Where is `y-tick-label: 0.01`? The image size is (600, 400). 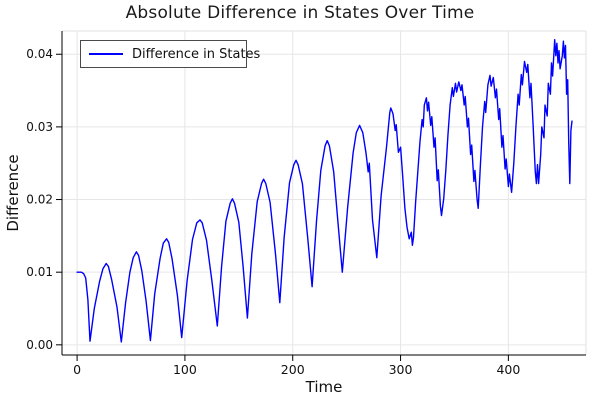
y-tick-label: 0.01 is located at coordinates (39, 272).